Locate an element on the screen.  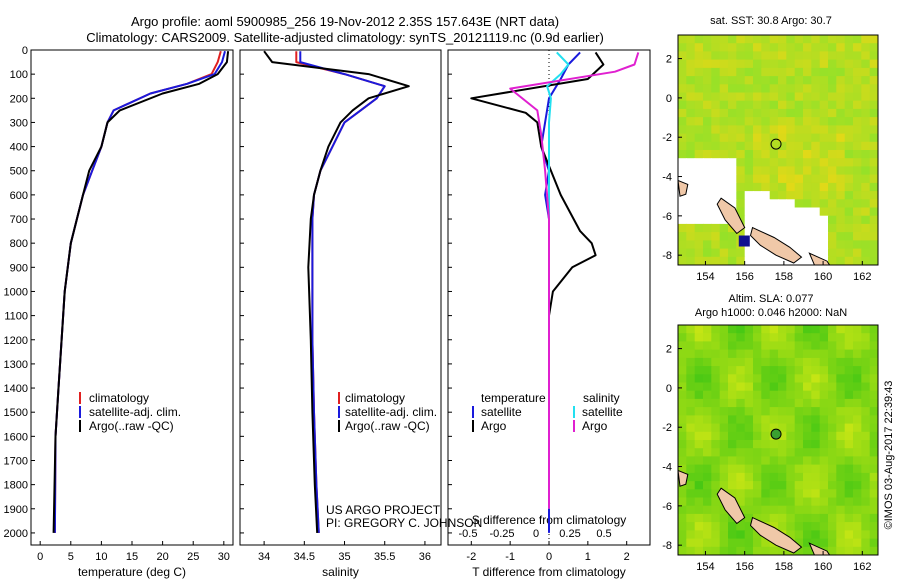
profile-location-marker is located at coordinates (776, 434).